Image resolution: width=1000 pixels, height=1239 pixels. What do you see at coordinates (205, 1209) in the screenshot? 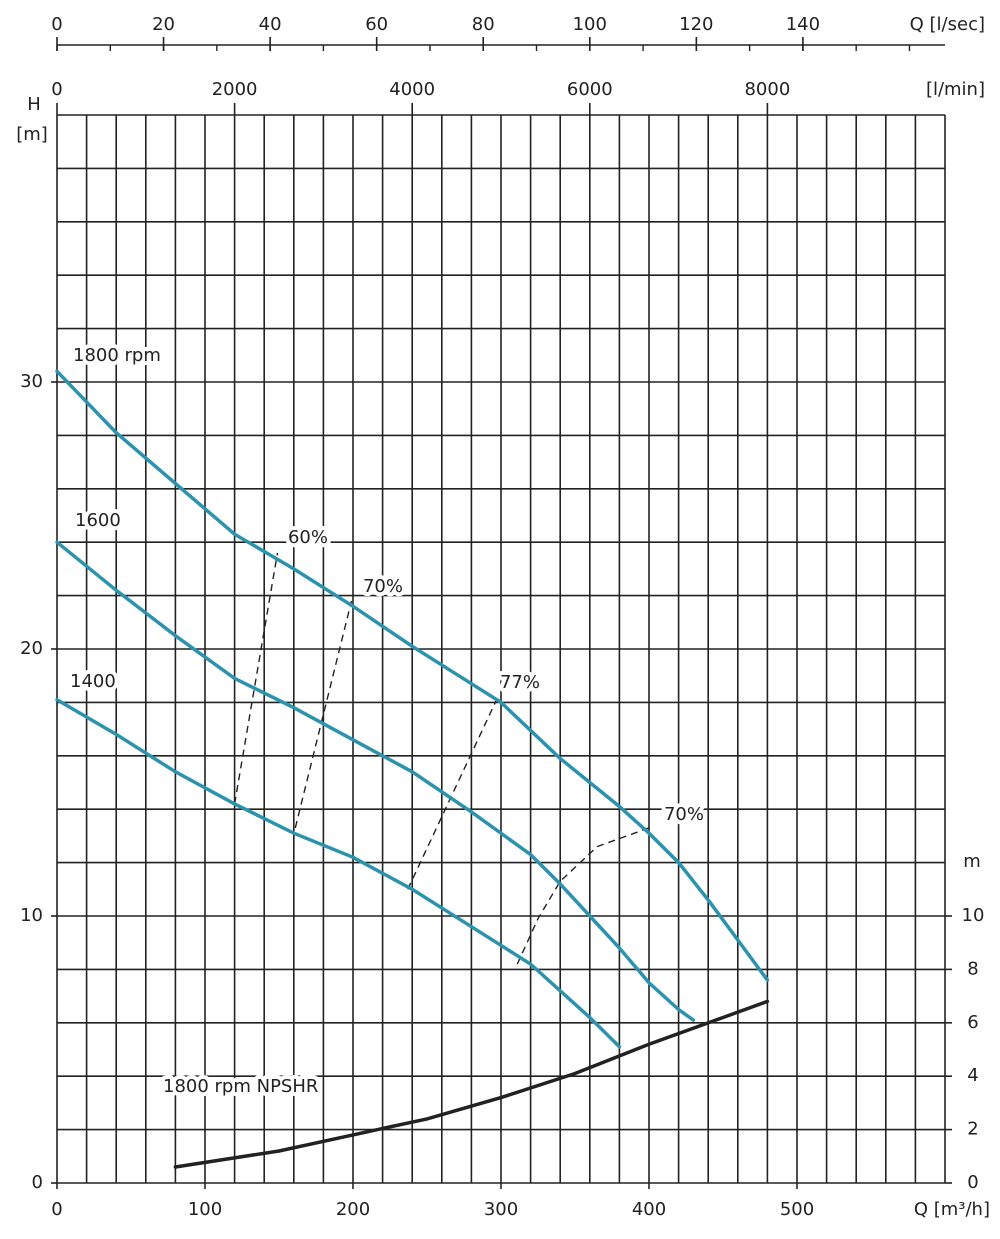
I see `x-tick-label: 100` at bounding box center [205, 1209].